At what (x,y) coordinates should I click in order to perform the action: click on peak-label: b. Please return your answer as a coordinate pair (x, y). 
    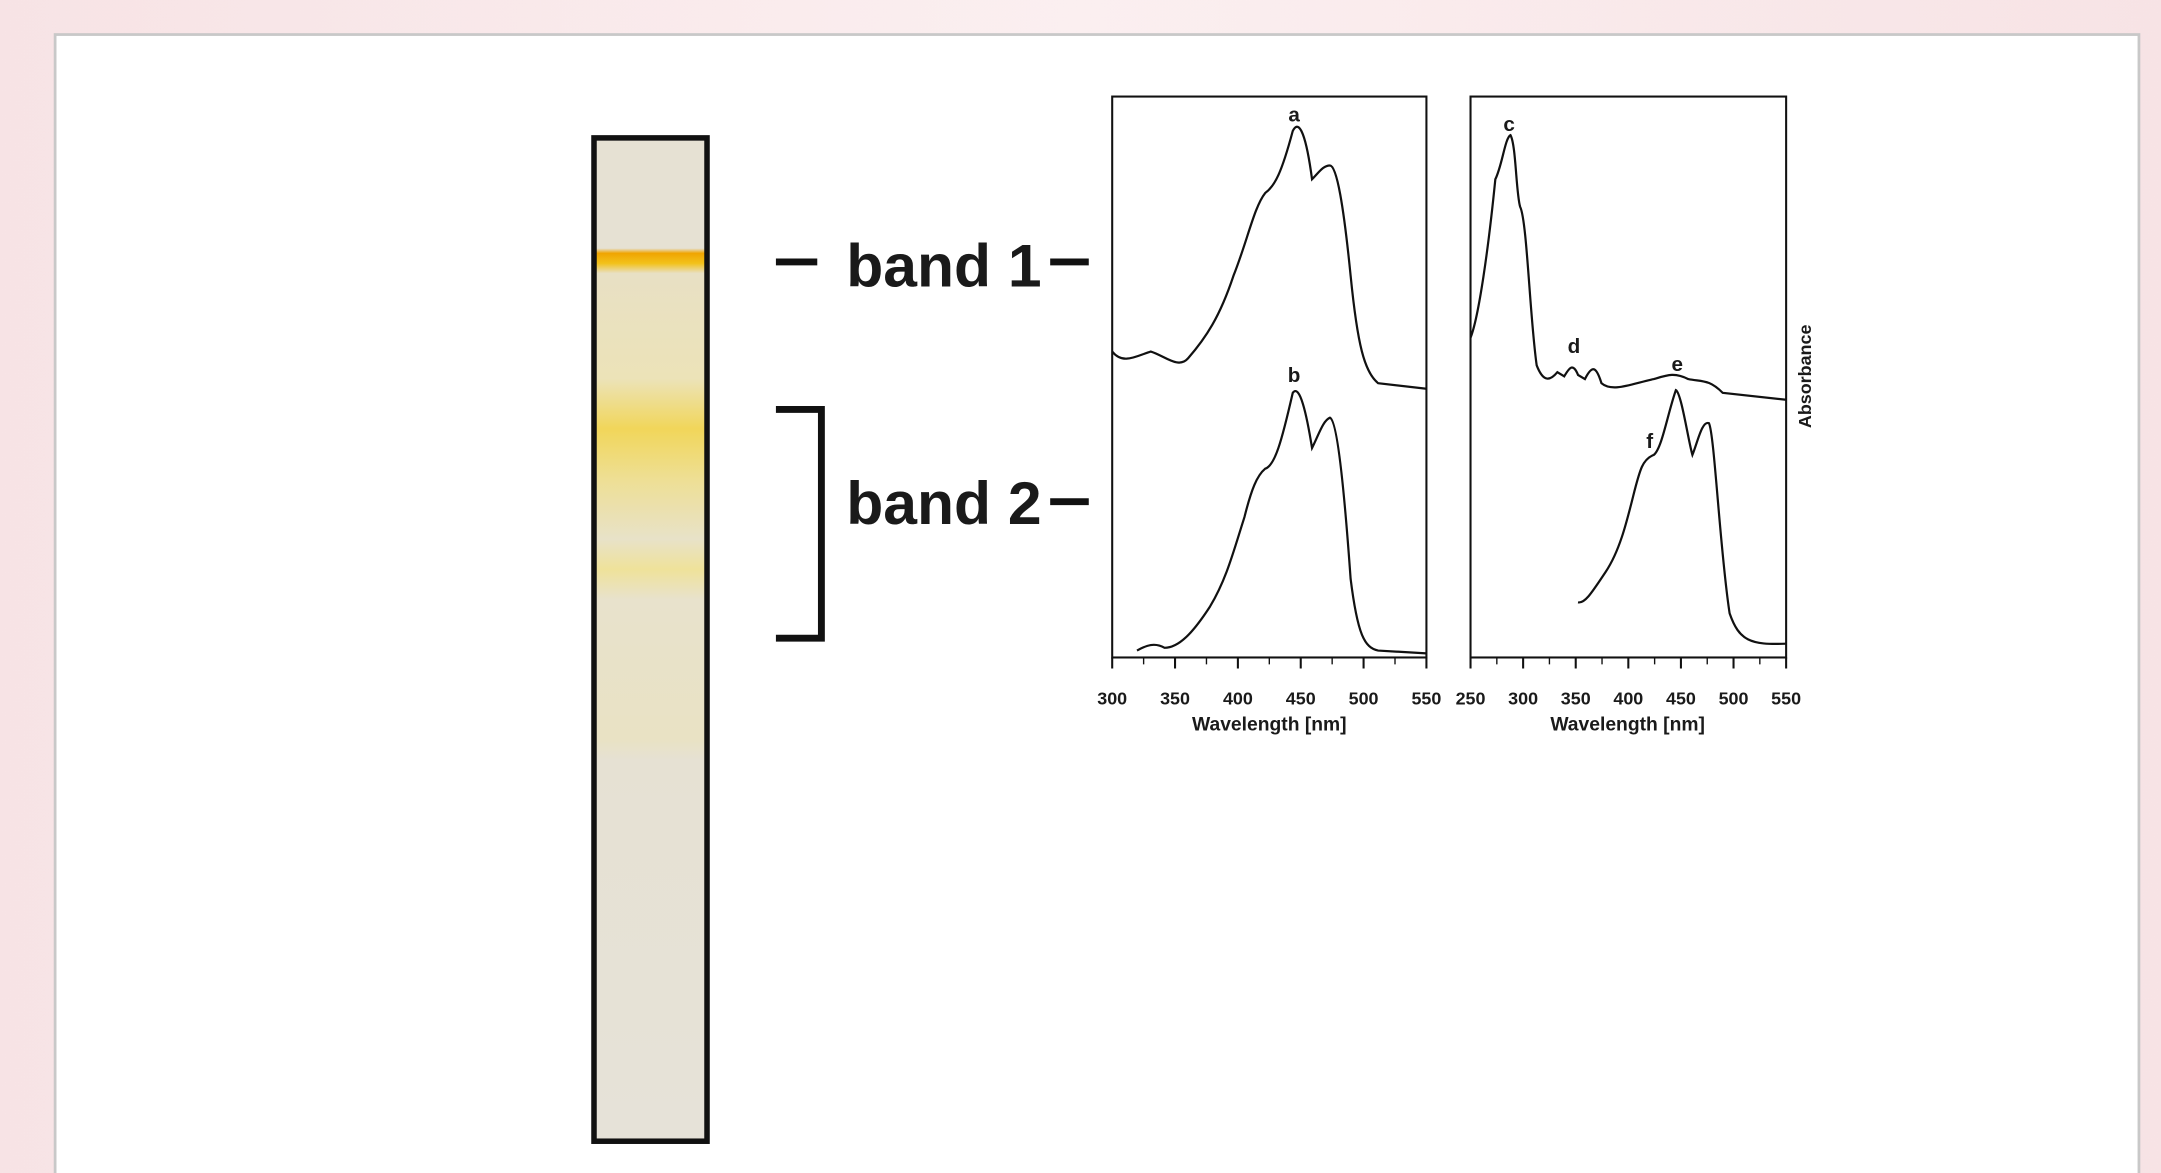
    Looking at the image, I should click on (1294, 375).